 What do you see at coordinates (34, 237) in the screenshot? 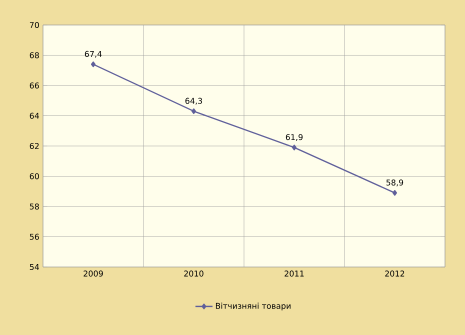
I see `y-tick-label: 56` at bounding box center [34, 237].